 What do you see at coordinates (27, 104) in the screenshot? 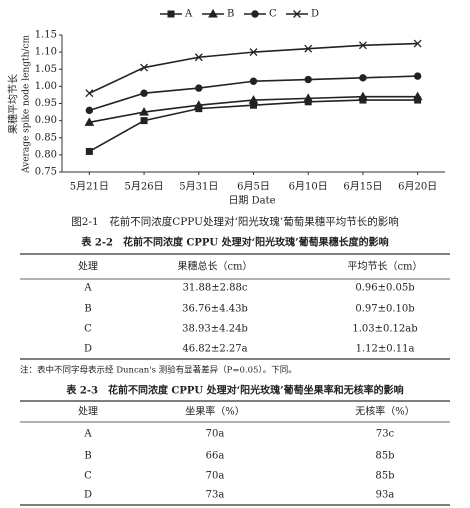
I see `y-axis-label: Average spike node length/cm` at bounding box center [27, 104].